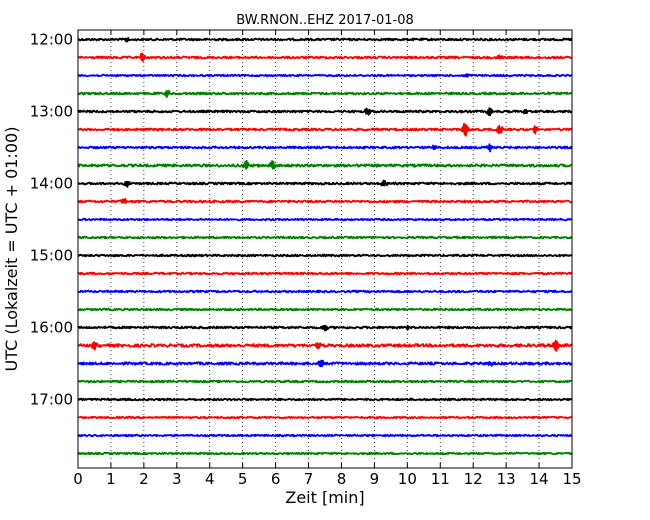  What do you see at coordinates (51, 184) in the screenshot?
I see `y-tick-label: 14:00` at bounding box center [51, 184].